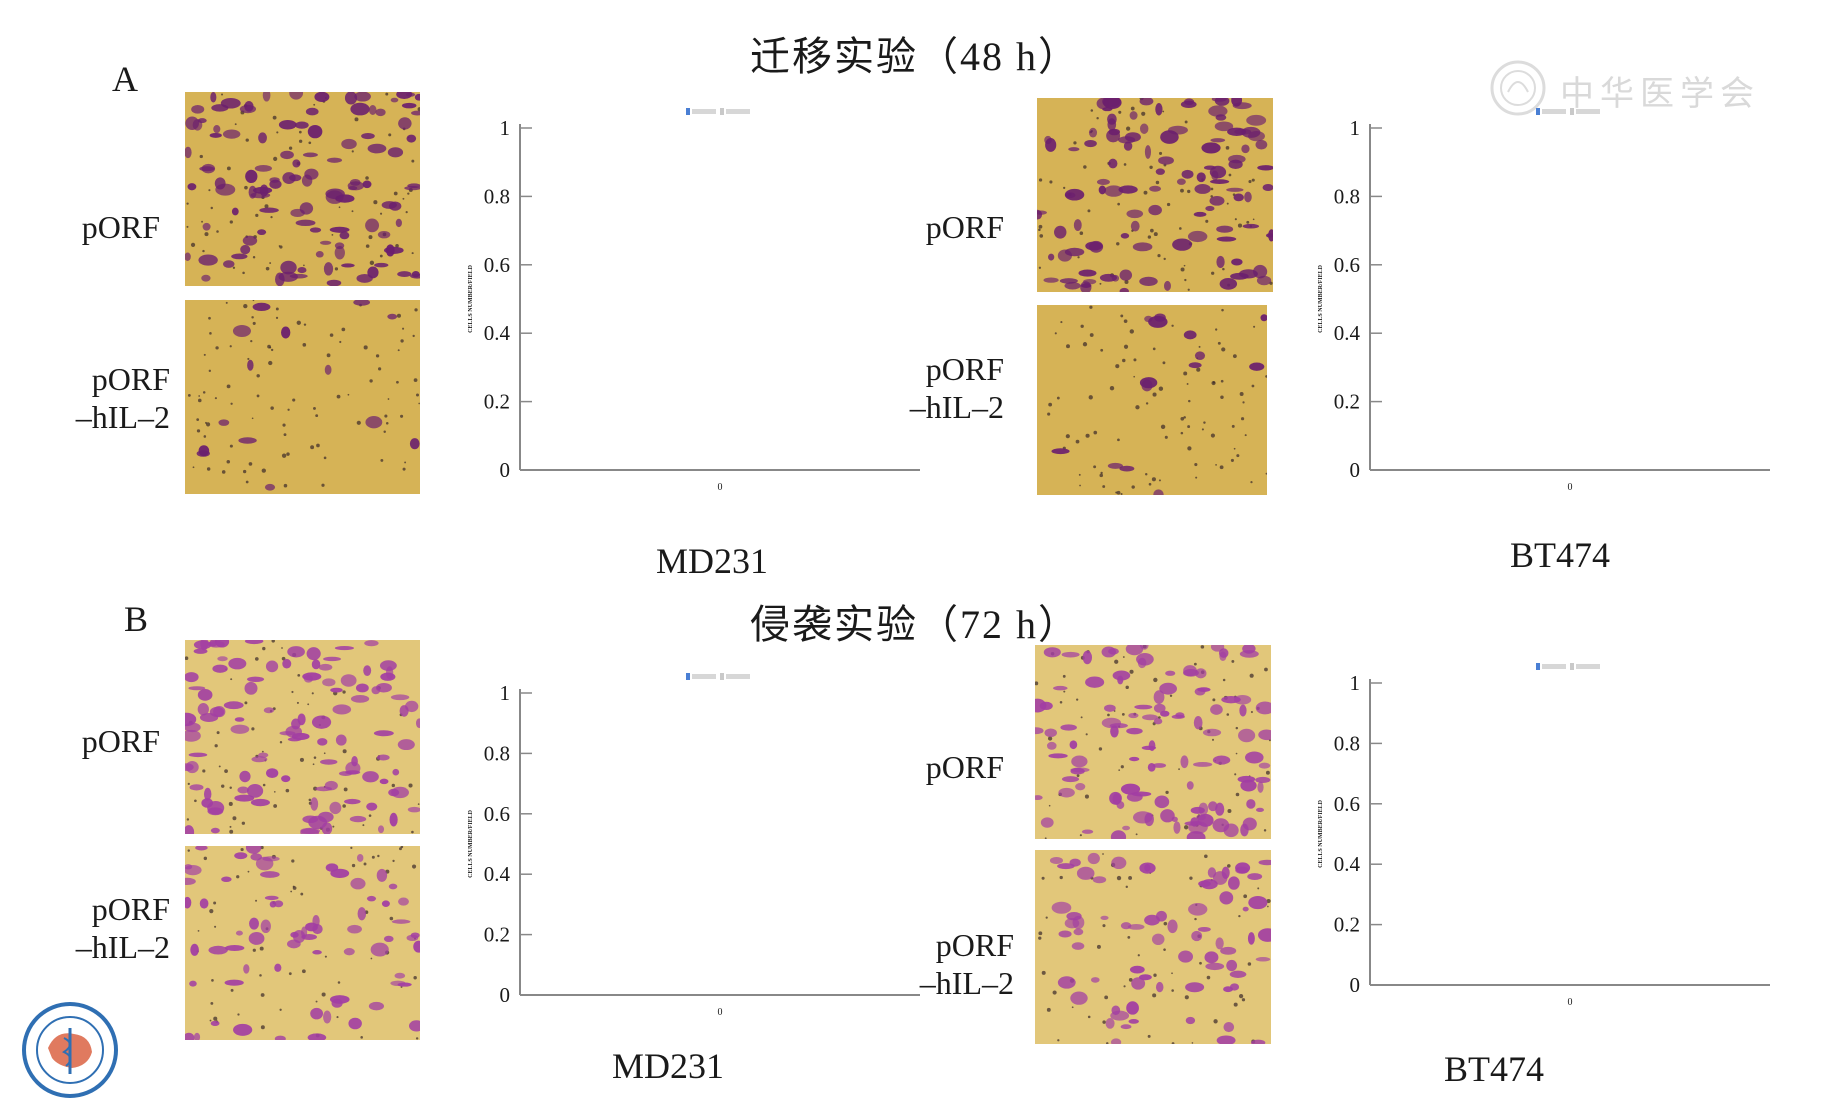 This screenshot has width=1826, height=1105. I want to click on micrograph-a-bt474-porf-hil2, so click(1152, 400).